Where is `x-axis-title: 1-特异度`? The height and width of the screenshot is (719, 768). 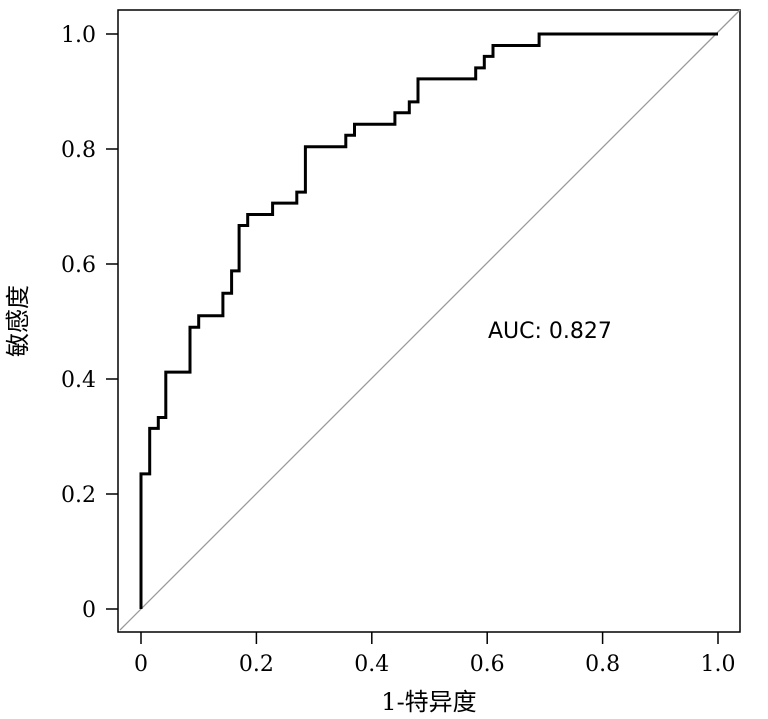 x-axis-title: 1-特异度 is located at coordinates (428, 702).